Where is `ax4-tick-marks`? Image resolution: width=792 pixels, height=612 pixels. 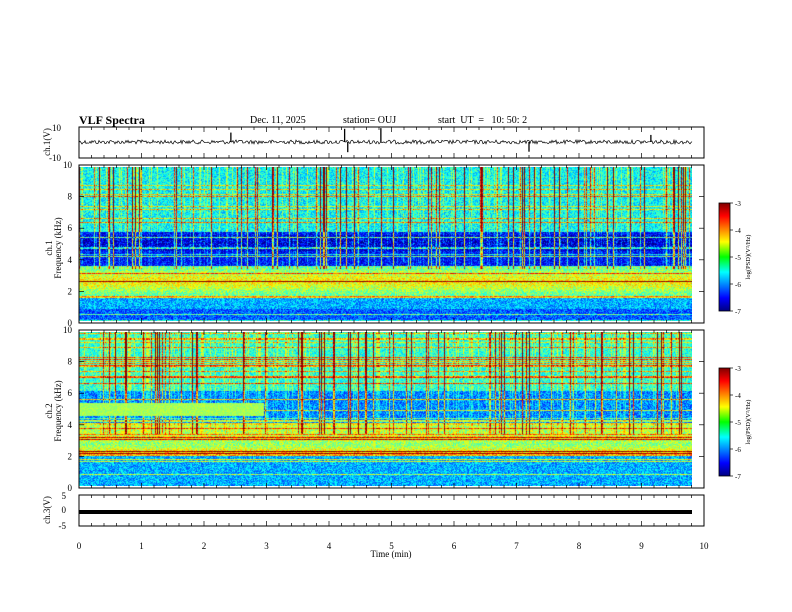
ax4-tick-marks is located at coordinates (391, 510).